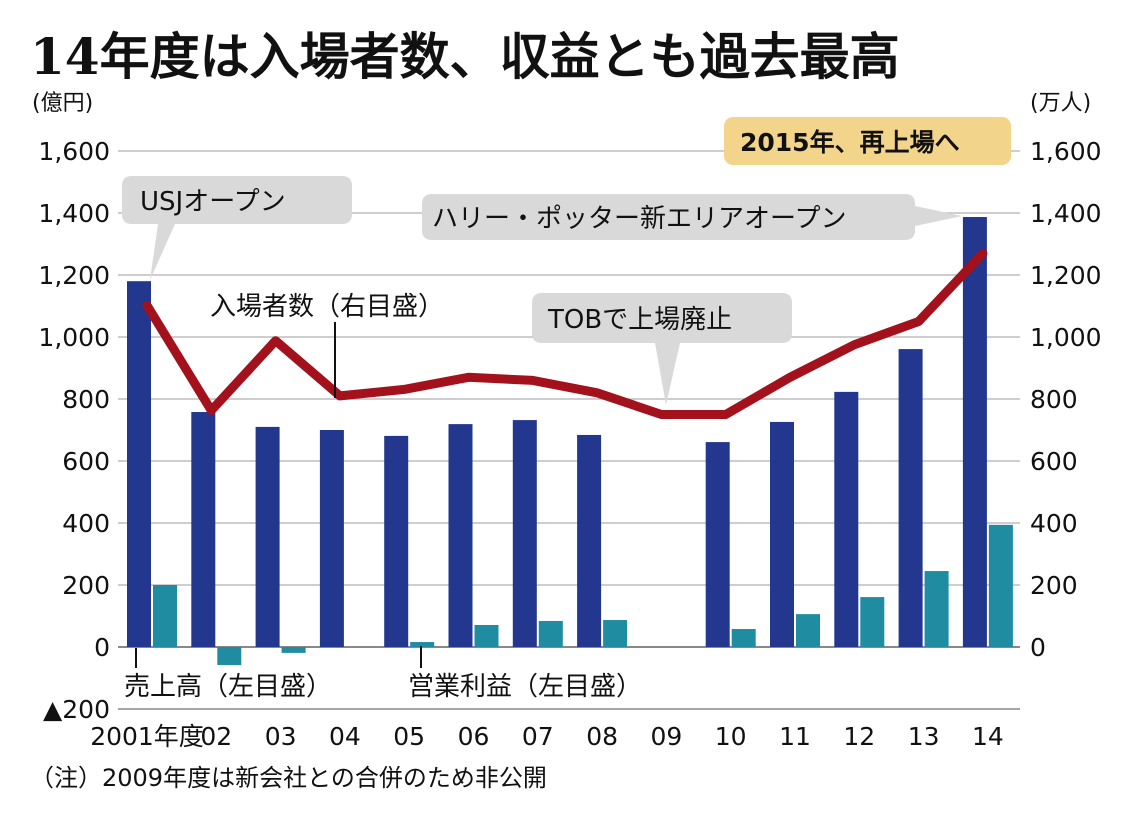  I want to click on annotation-usj-open: USJオープン, so click(213, 202).